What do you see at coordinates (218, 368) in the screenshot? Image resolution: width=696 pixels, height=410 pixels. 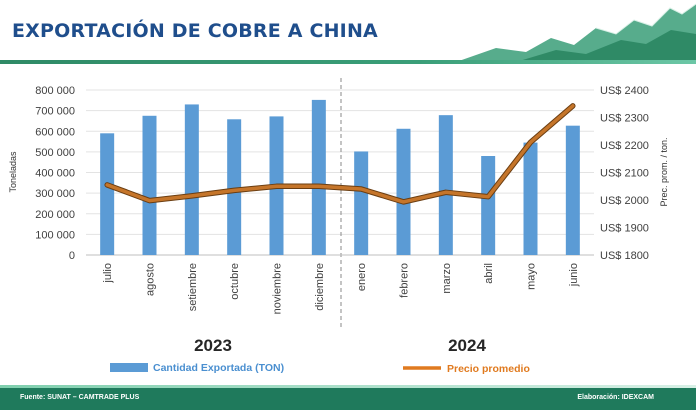 I see `legend-bar-label: Cantidad Exportada (TON)` at bounding box center [218, 368].